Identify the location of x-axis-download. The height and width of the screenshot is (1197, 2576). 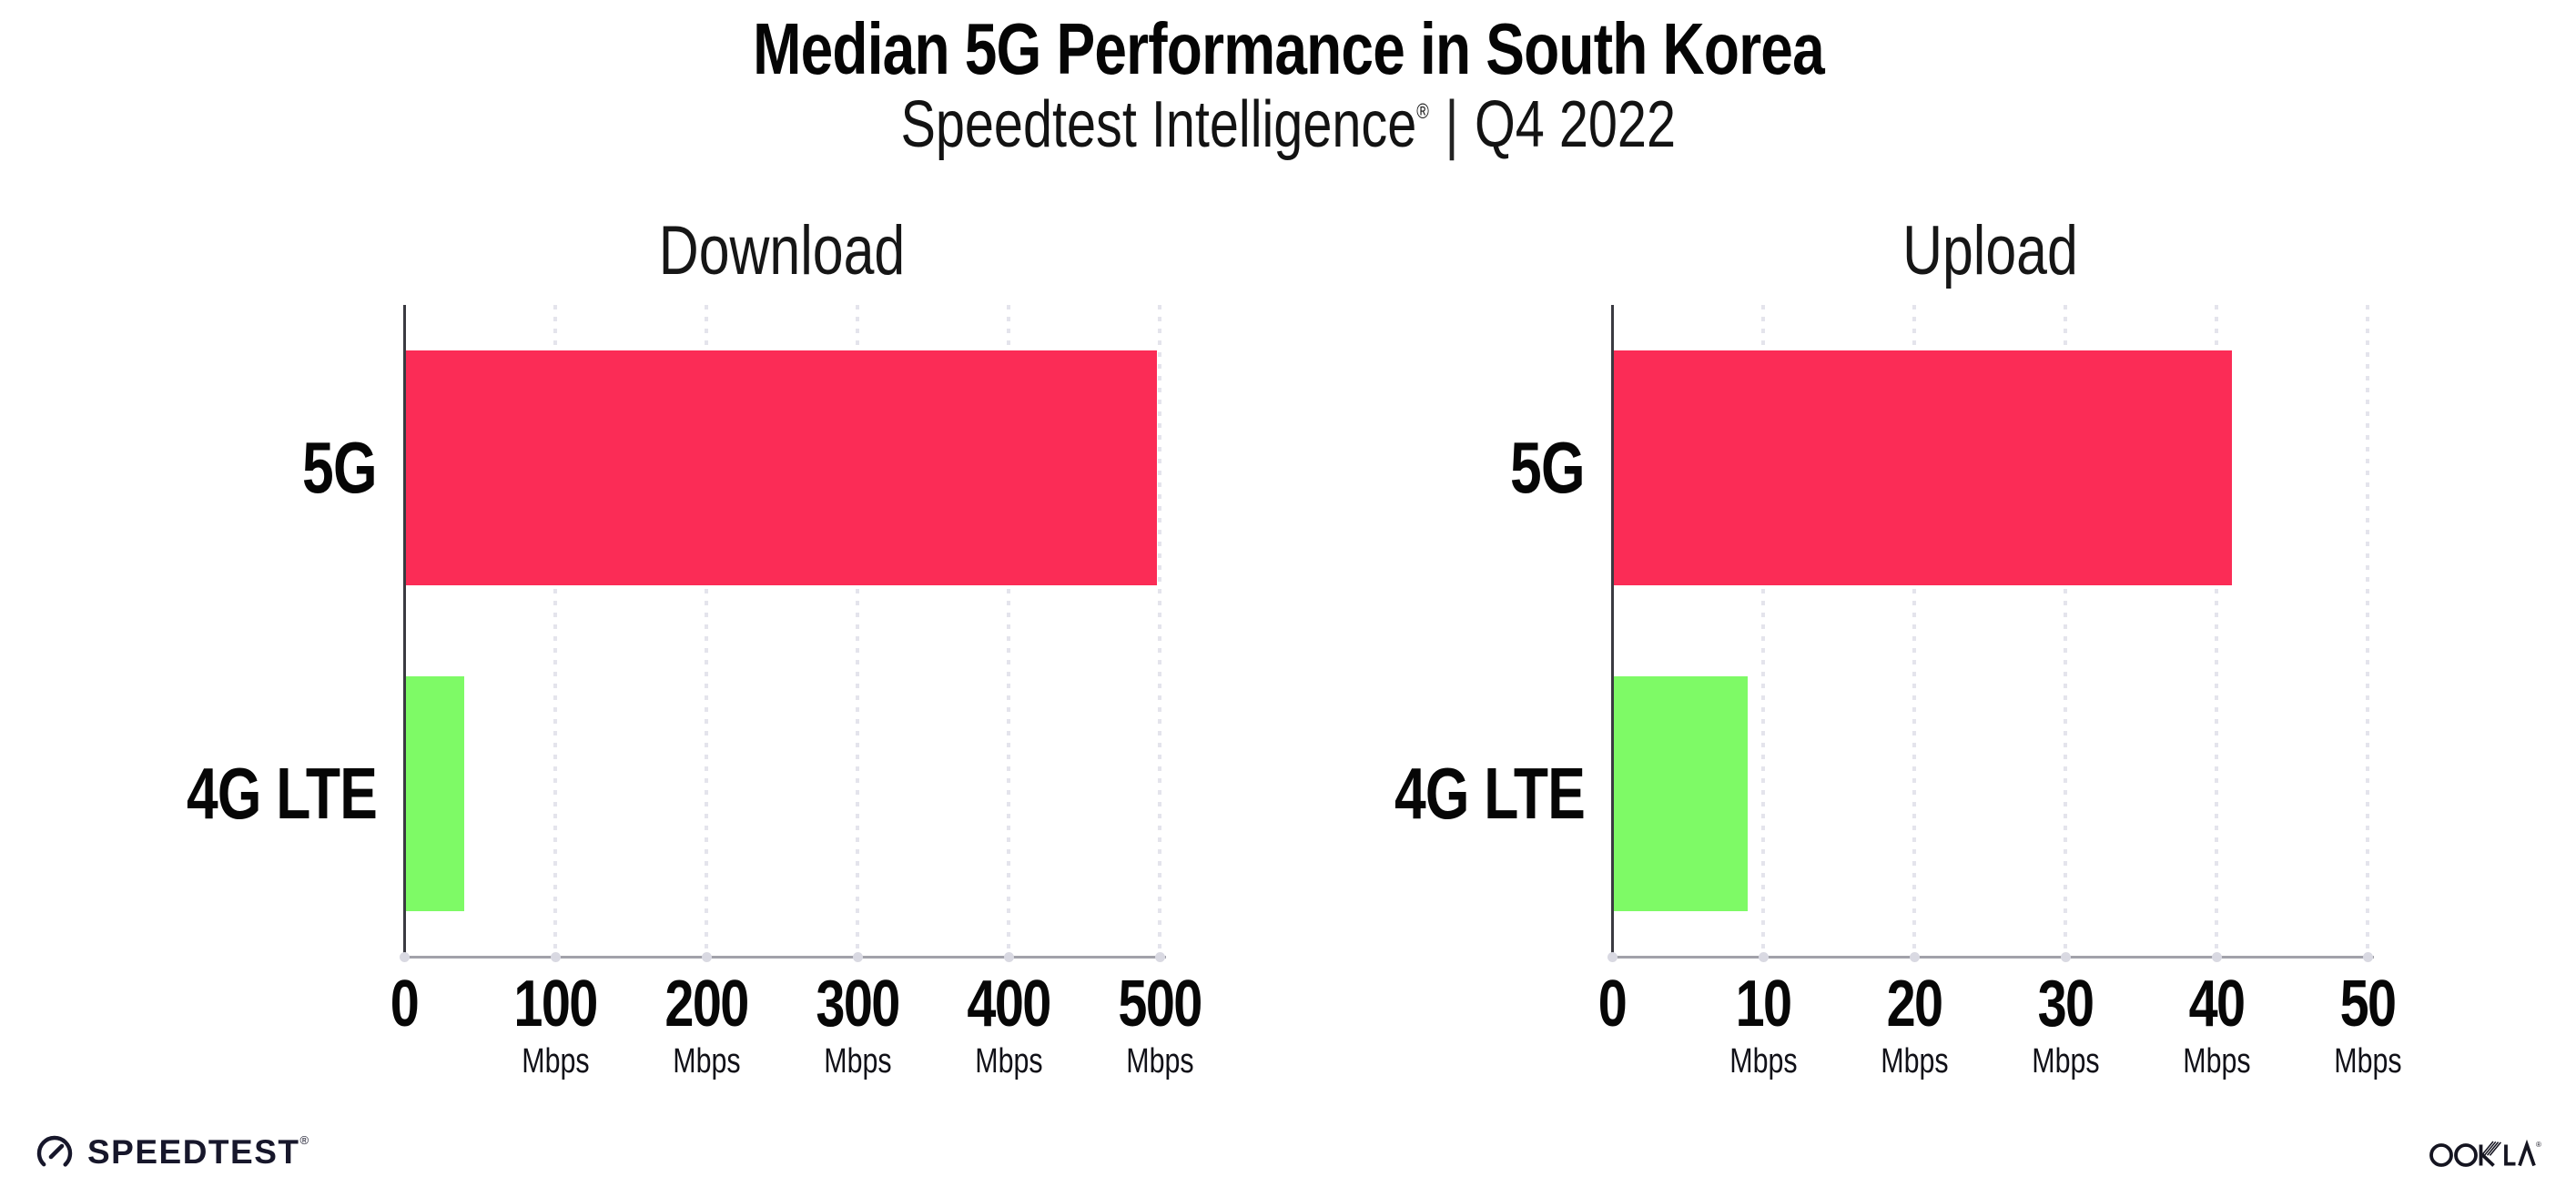
(784, 957).